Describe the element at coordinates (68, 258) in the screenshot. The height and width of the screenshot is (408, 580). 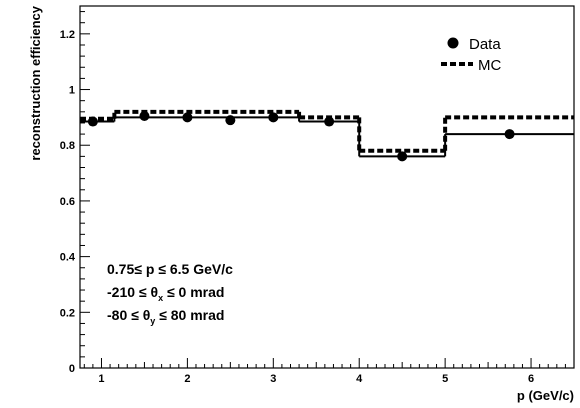
I see `y-tick-label: 0.4` at that location.